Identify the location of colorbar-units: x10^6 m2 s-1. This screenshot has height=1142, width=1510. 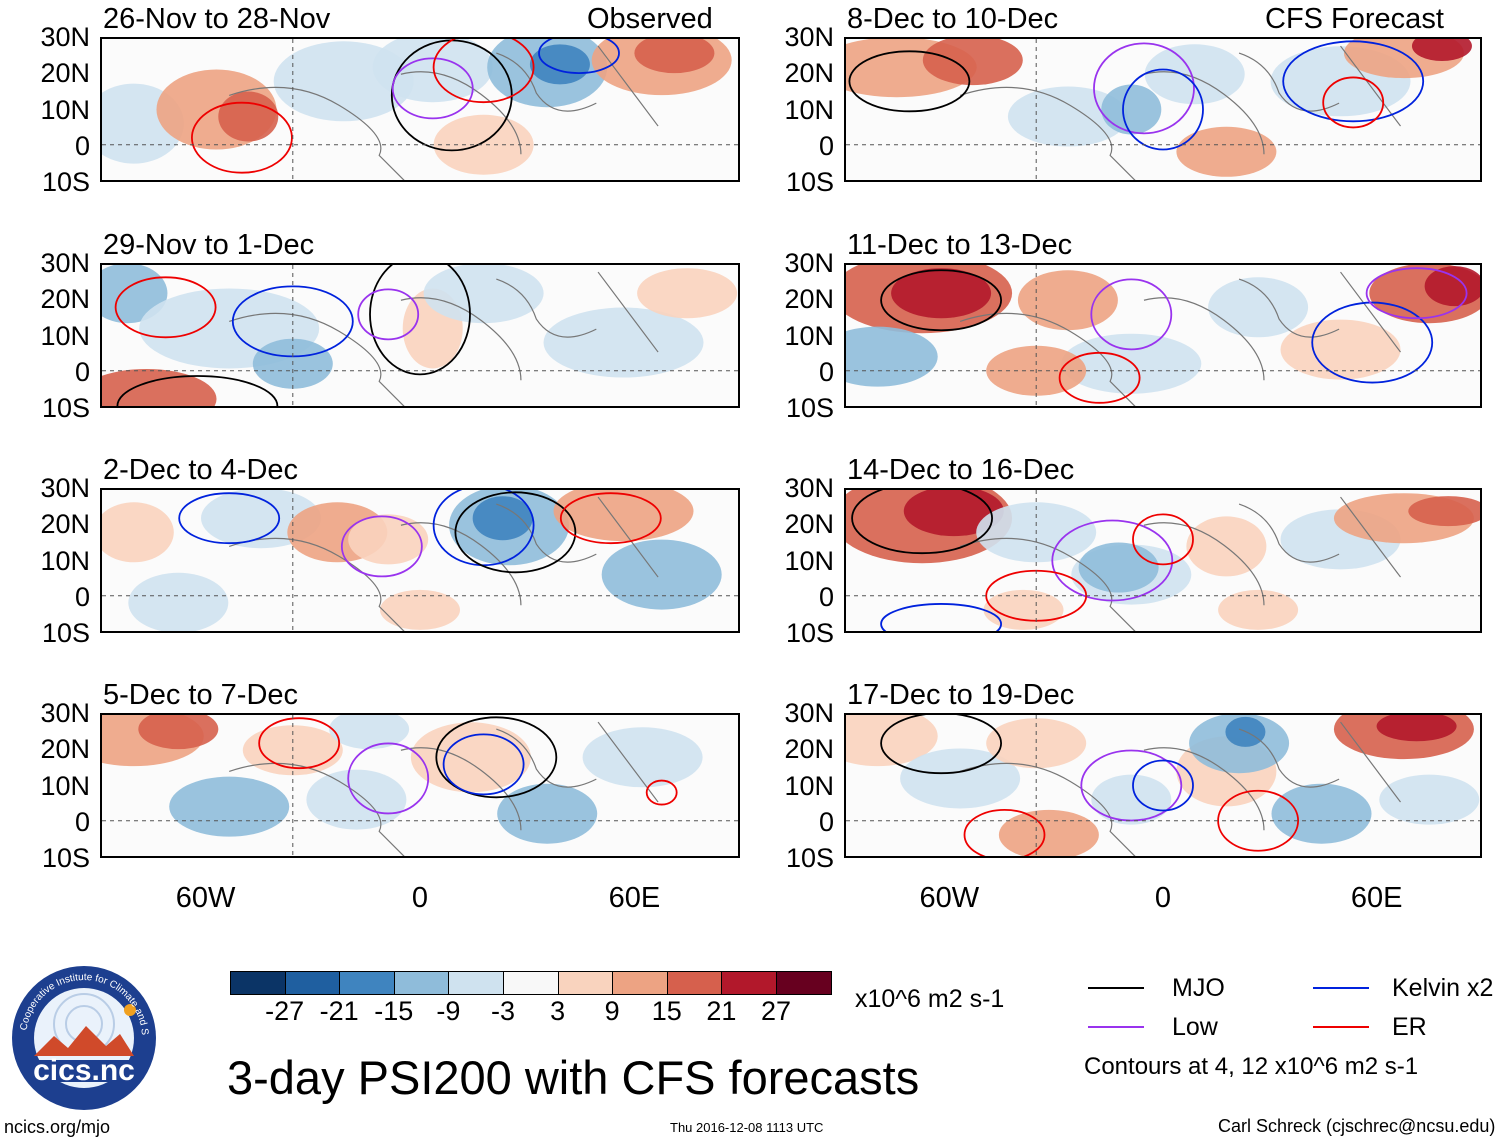
(930, 999).